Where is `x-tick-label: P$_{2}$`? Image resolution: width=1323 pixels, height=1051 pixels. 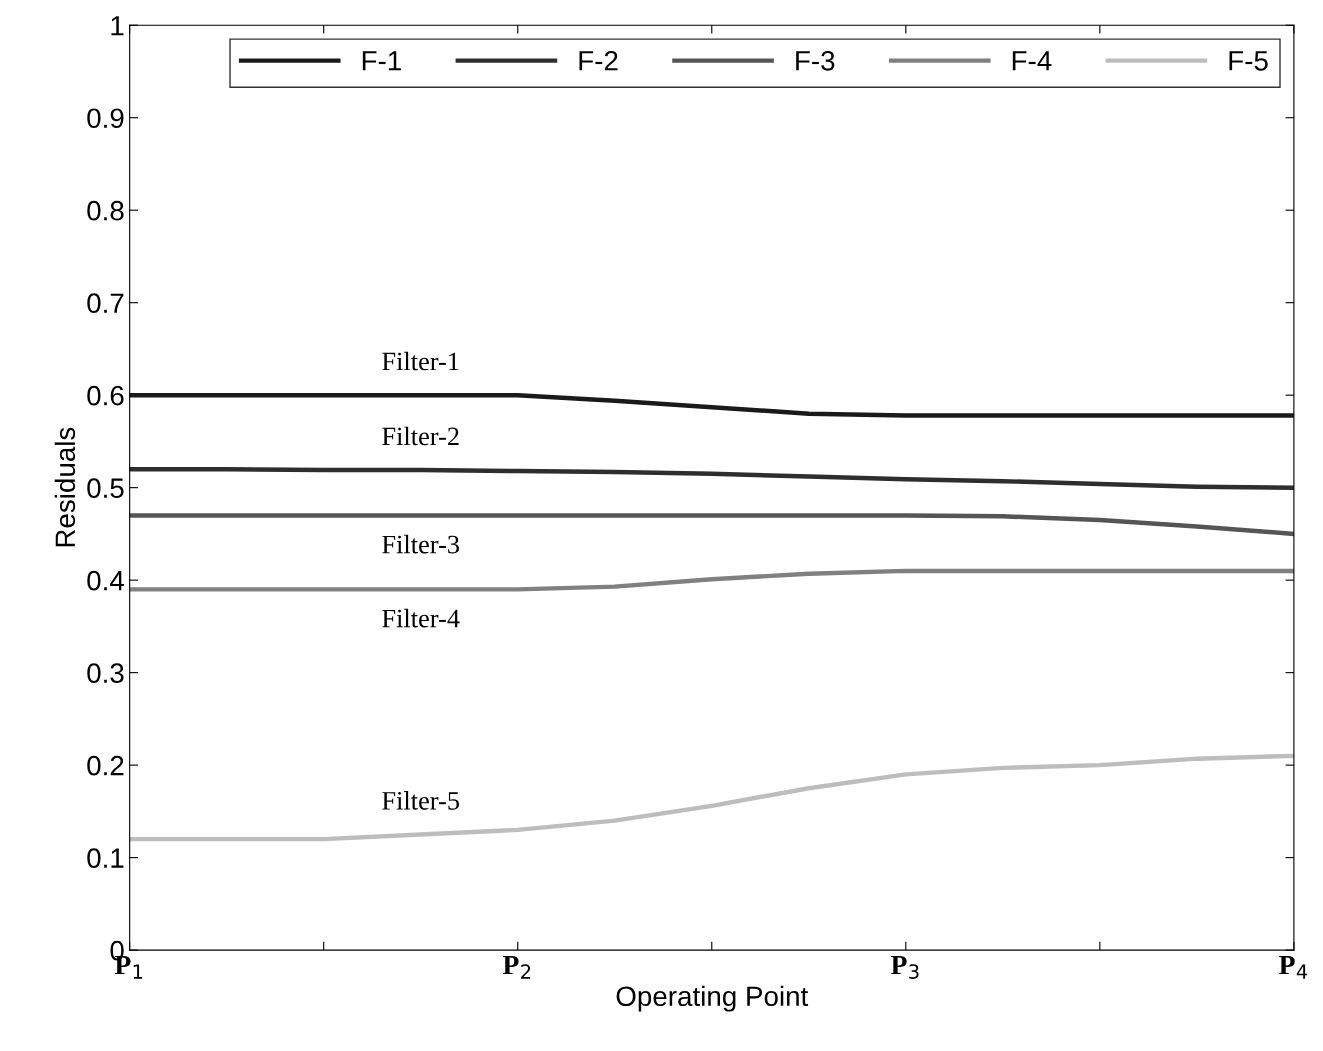
x-tick-label: P$_{2}$ is located at coordinates (516, 967).